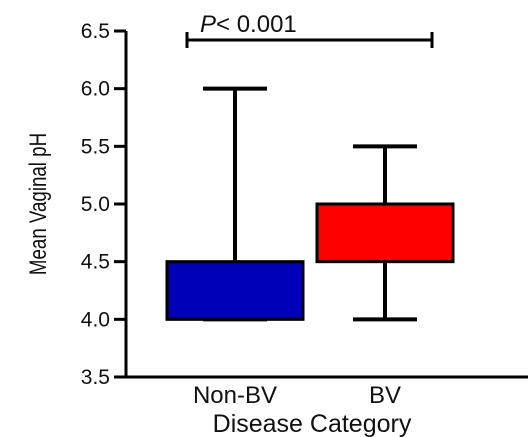 This screenshot has width=528, height=437. I want to click on p-value-label: P< 0.001, so click(248, 24).